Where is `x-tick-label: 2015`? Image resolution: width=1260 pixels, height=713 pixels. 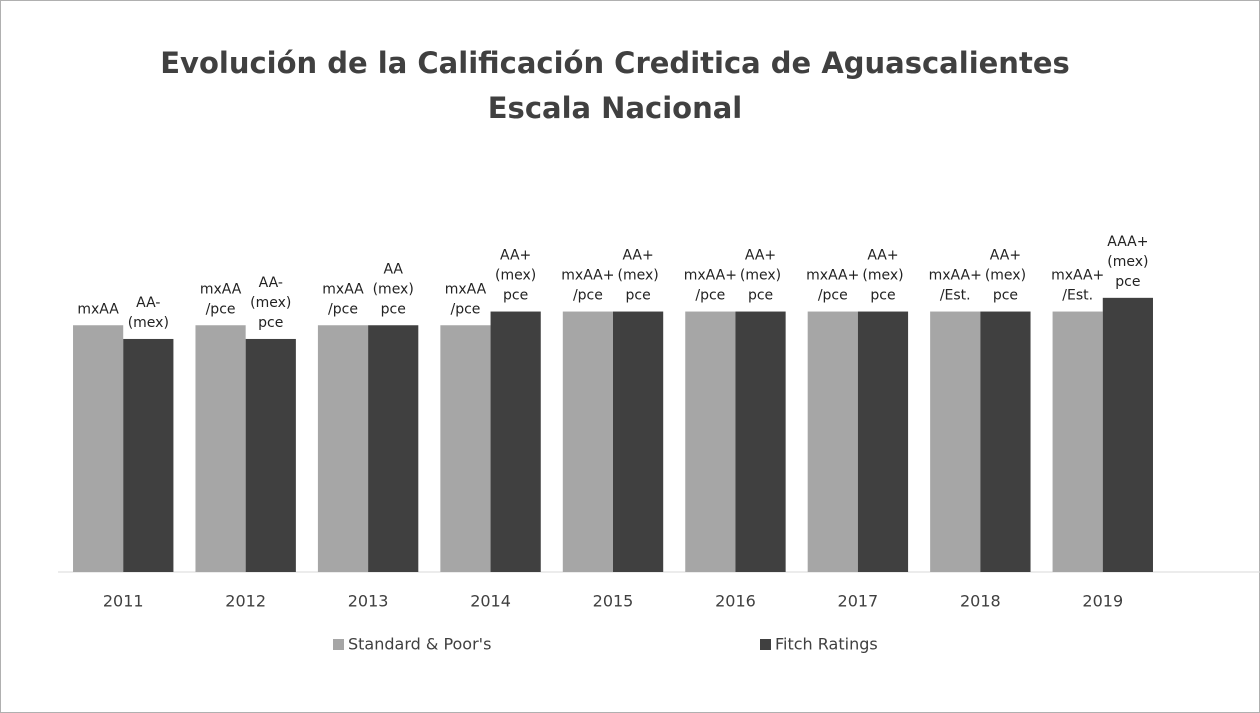
x-tick-label: 2015 is located at coordinates (613, 601).